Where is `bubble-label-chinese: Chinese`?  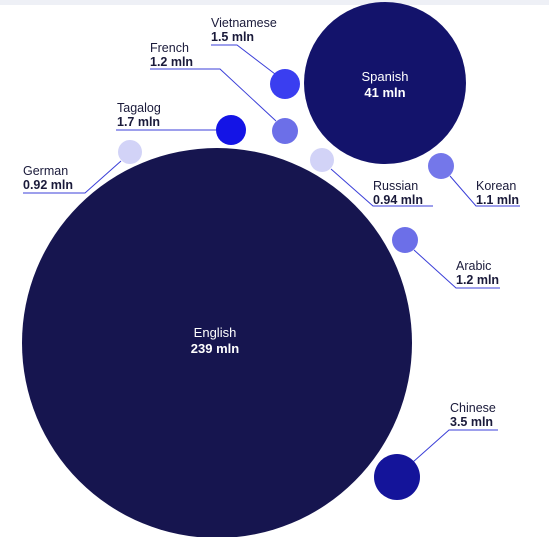 bubble-label-chinese: Chinese is located at coordinates (473, 408).